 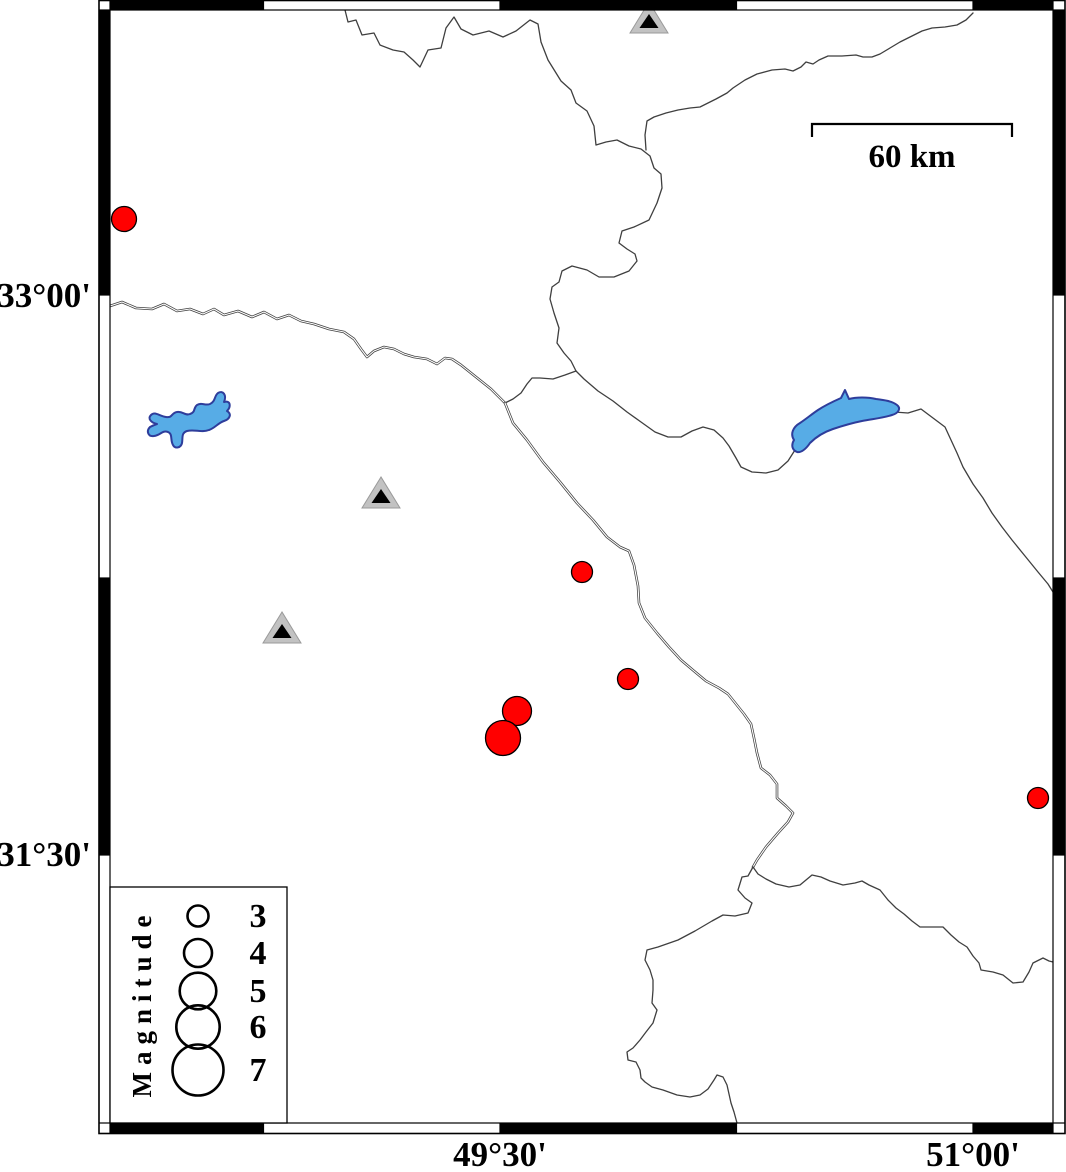 What do you see at coordinates (903, 925) in the screenshot?
I see `line-southeast-river` at bounding box center [903, 925].